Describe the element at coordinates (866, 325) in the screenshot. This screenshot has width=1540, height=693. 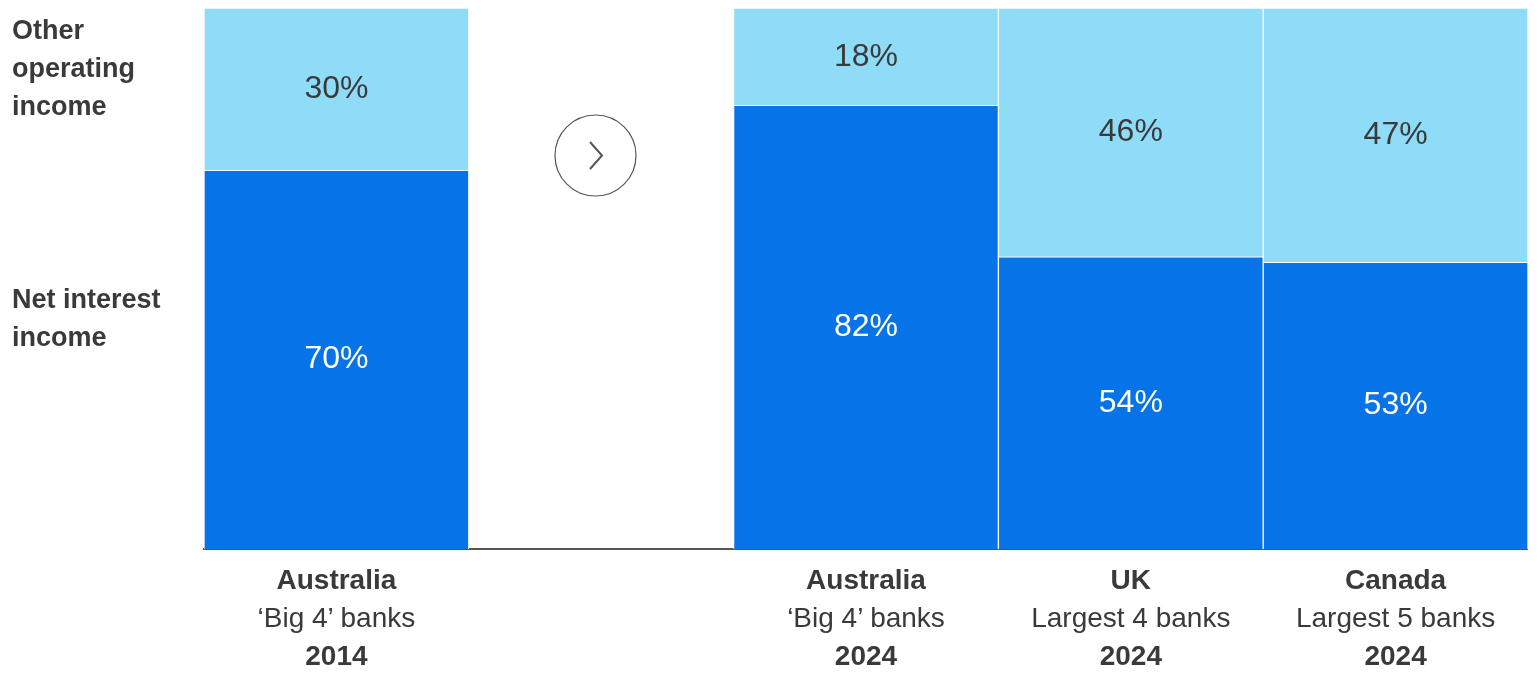
I see `data-label: 82%` at that location.